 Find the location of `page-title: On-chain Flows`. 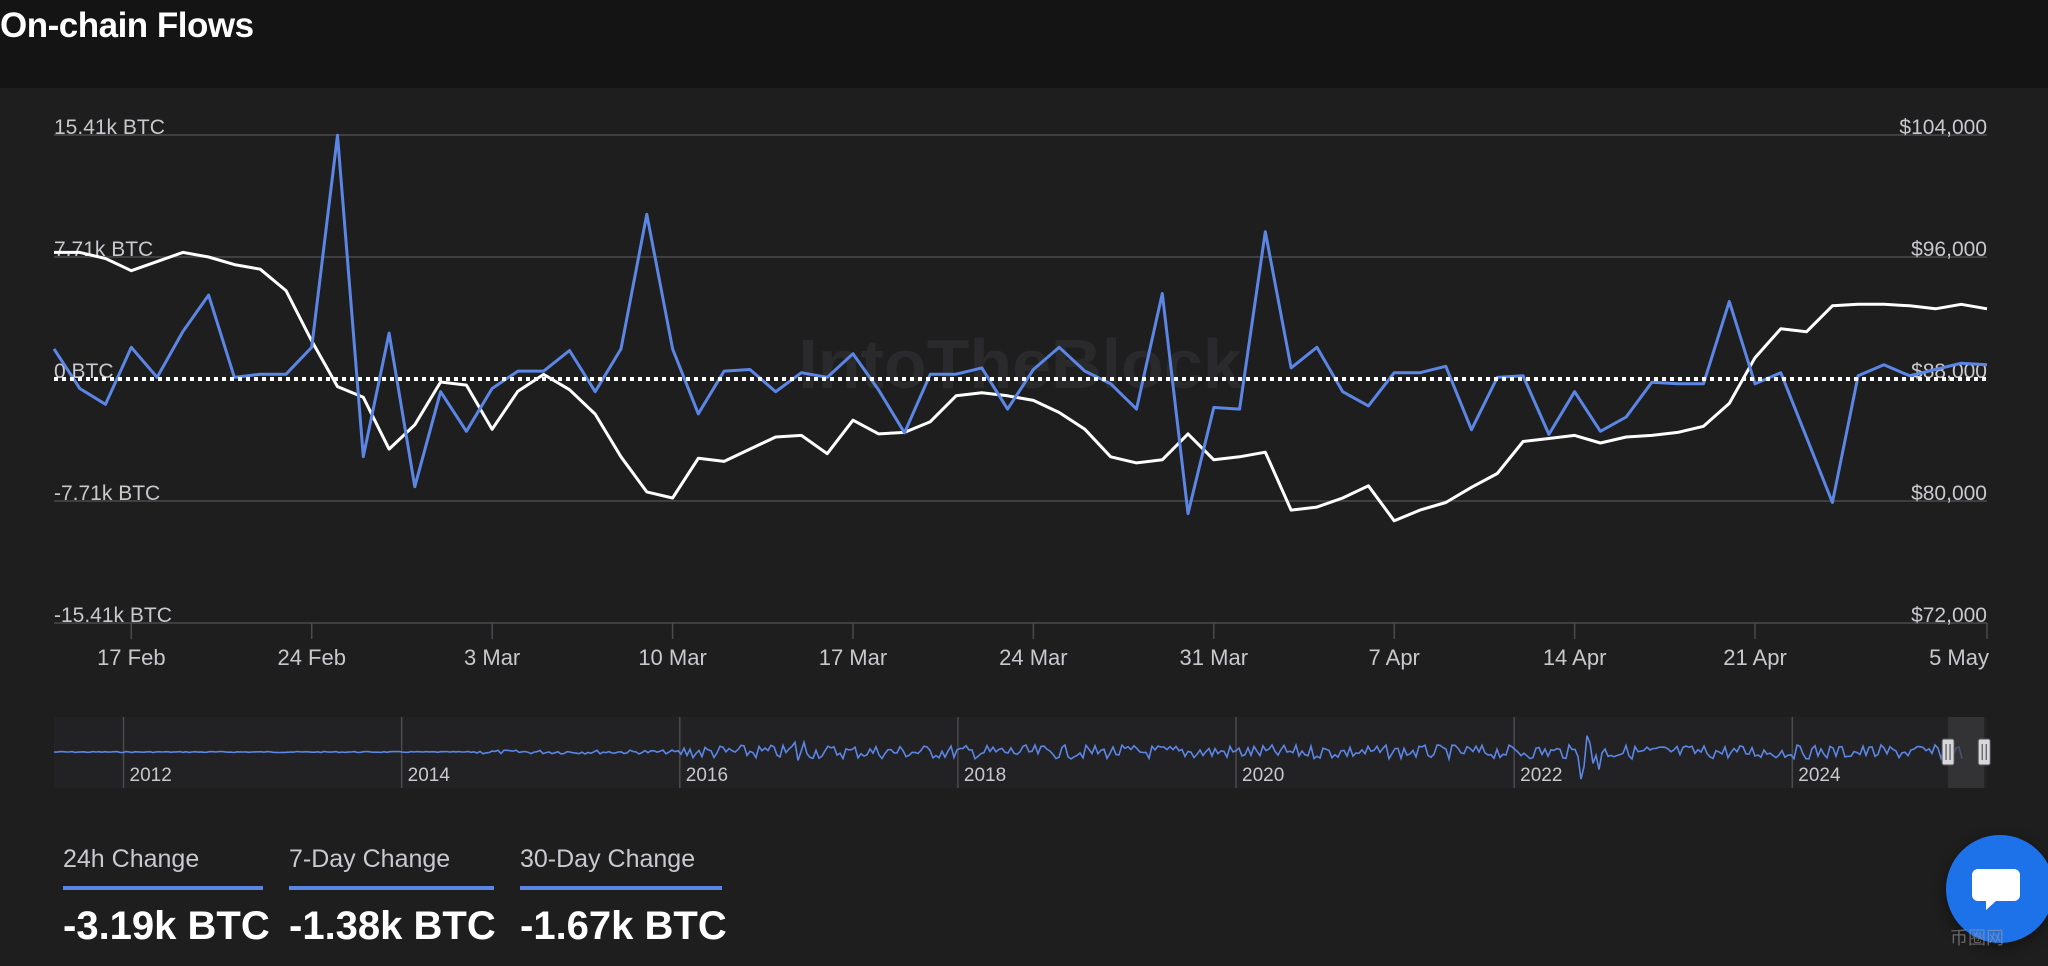

page-title: On-chain Flows is located at coordinates (127, 25).